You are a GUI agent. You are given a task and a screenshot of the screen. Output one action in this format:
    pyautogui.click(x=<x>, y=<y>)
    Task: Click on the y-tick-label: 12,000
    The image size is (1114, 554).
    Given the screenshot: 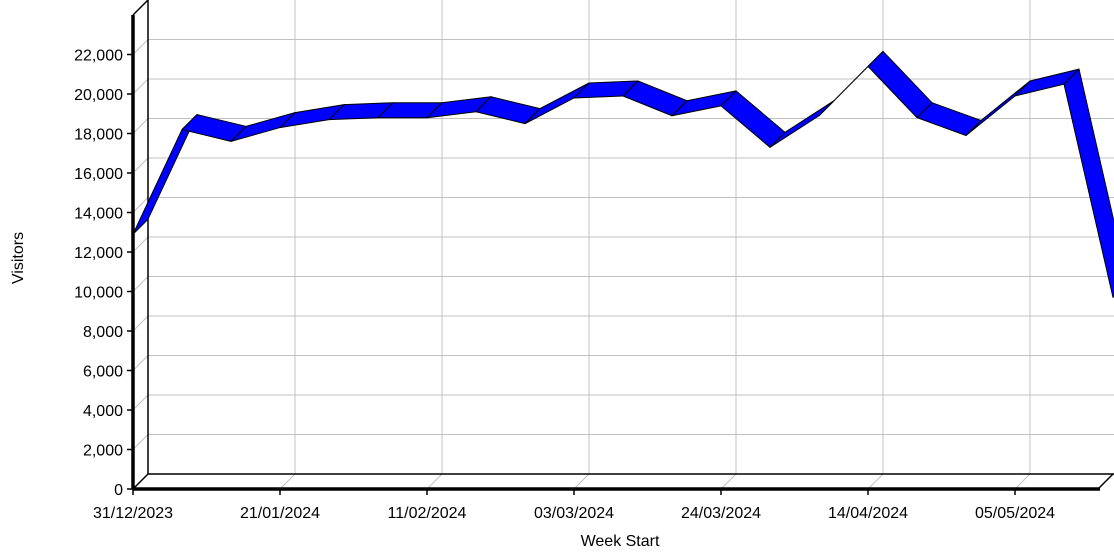 What is the action you would take?
    pyautogui.click(x=98, y=253)
    